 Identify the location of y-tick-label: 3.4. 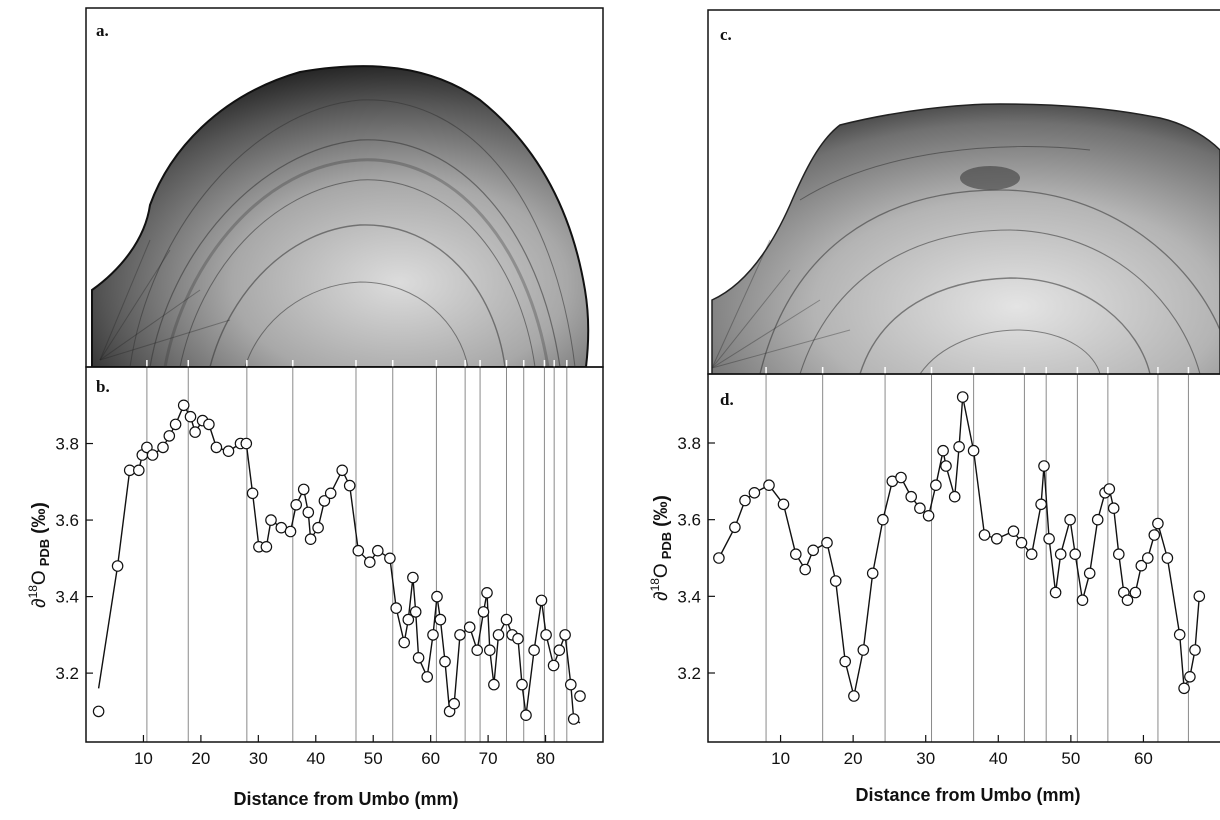
(689, 596).